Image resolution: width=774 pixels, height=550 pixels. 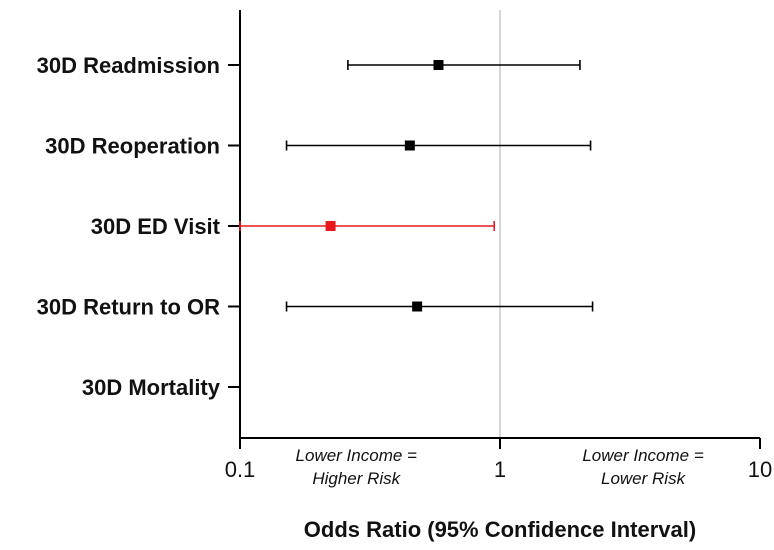 I want to click on row-label: 30D Readmission, so click(x=128, y=65).